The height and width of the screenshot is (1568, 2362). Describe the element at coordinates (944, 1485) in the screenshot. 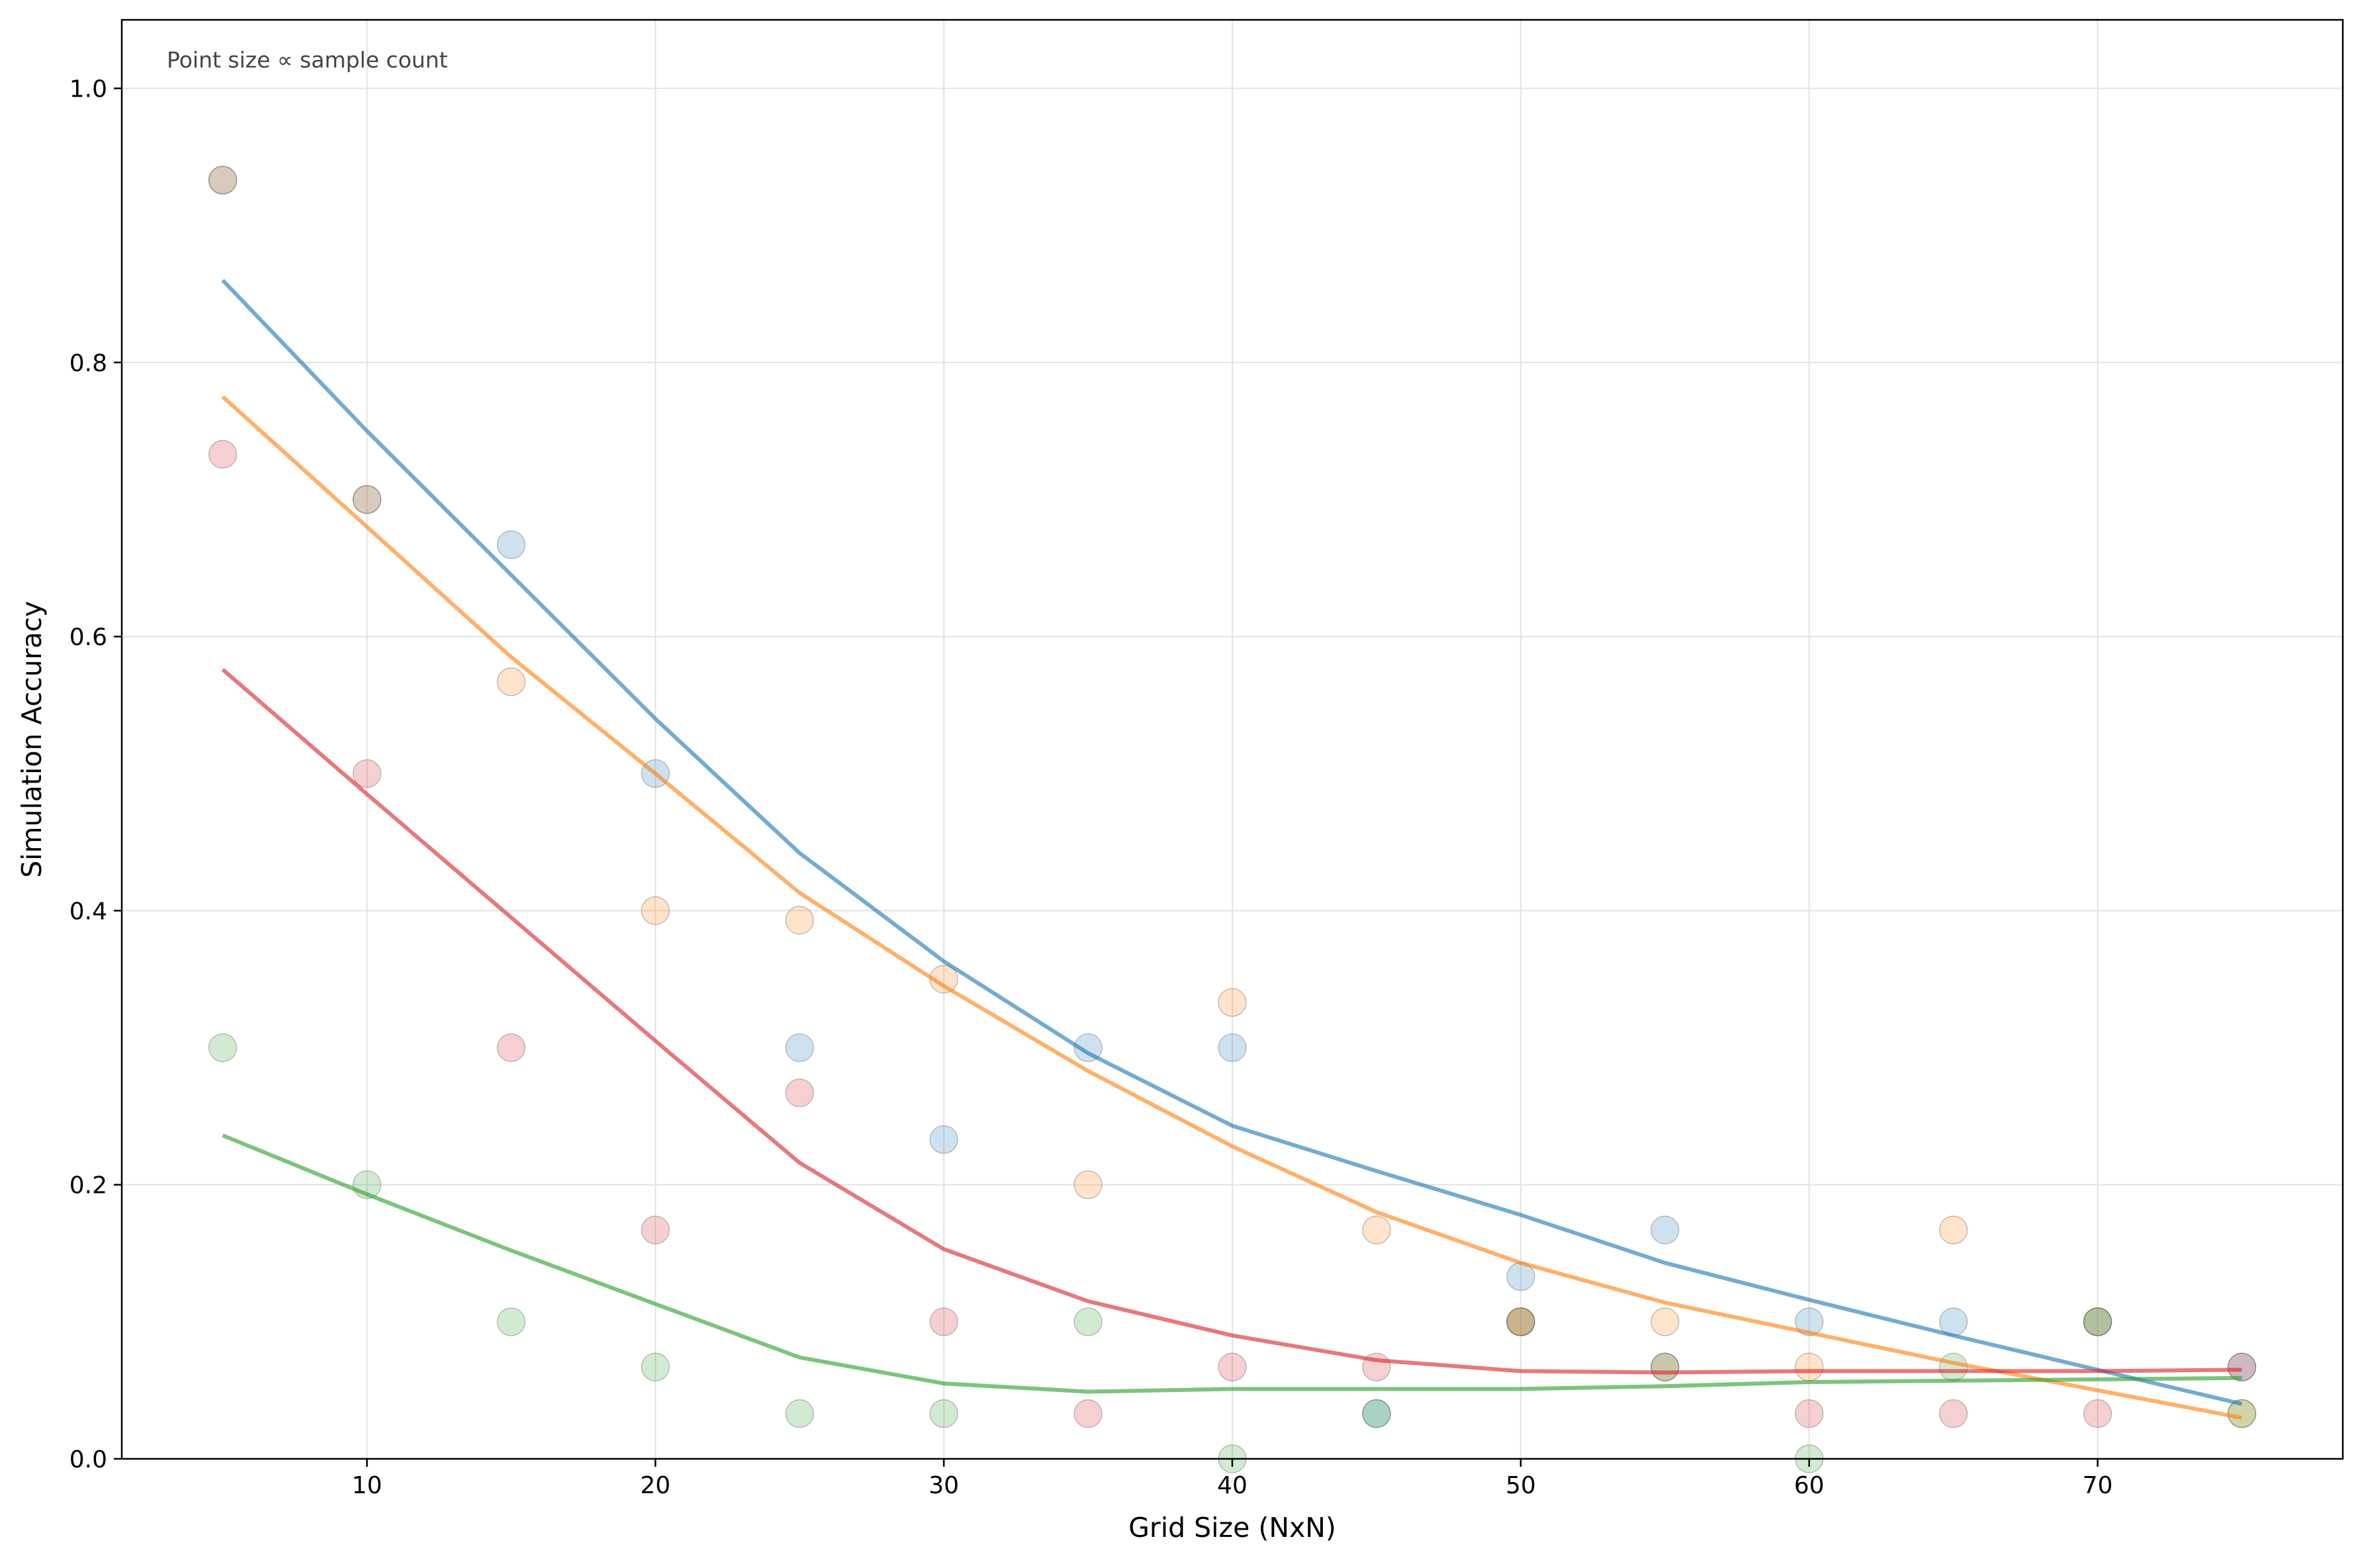

I see `x-tick-label: 30` at that location.